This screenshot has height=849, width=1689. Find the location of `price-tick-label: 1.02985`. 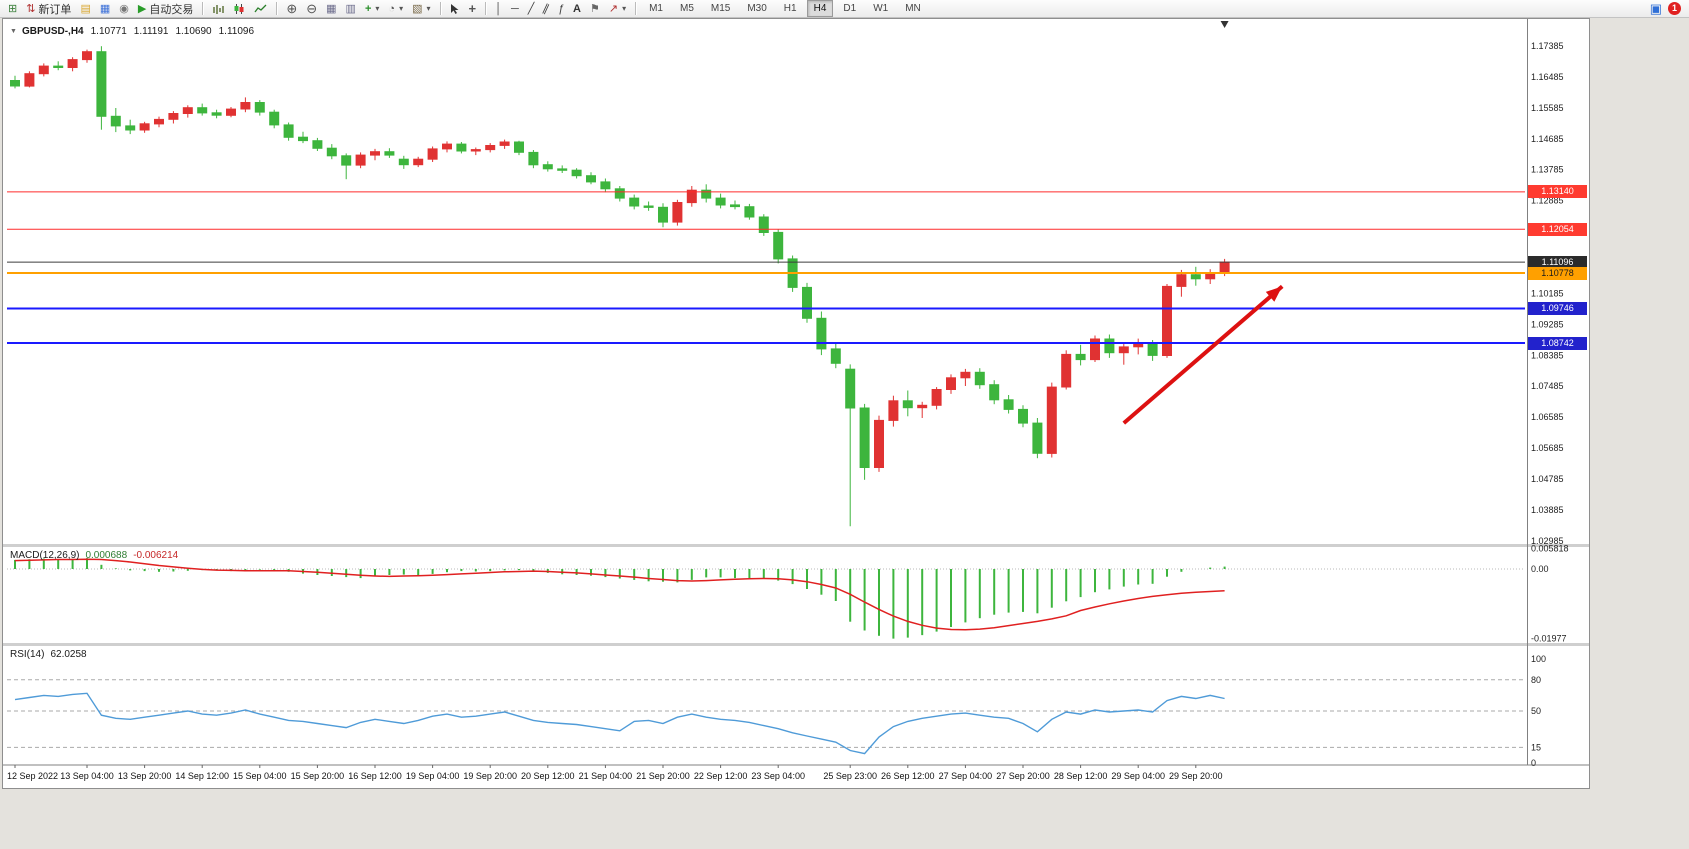

price-tick-label: 1.02985 is located at coordinates (1547, 541).